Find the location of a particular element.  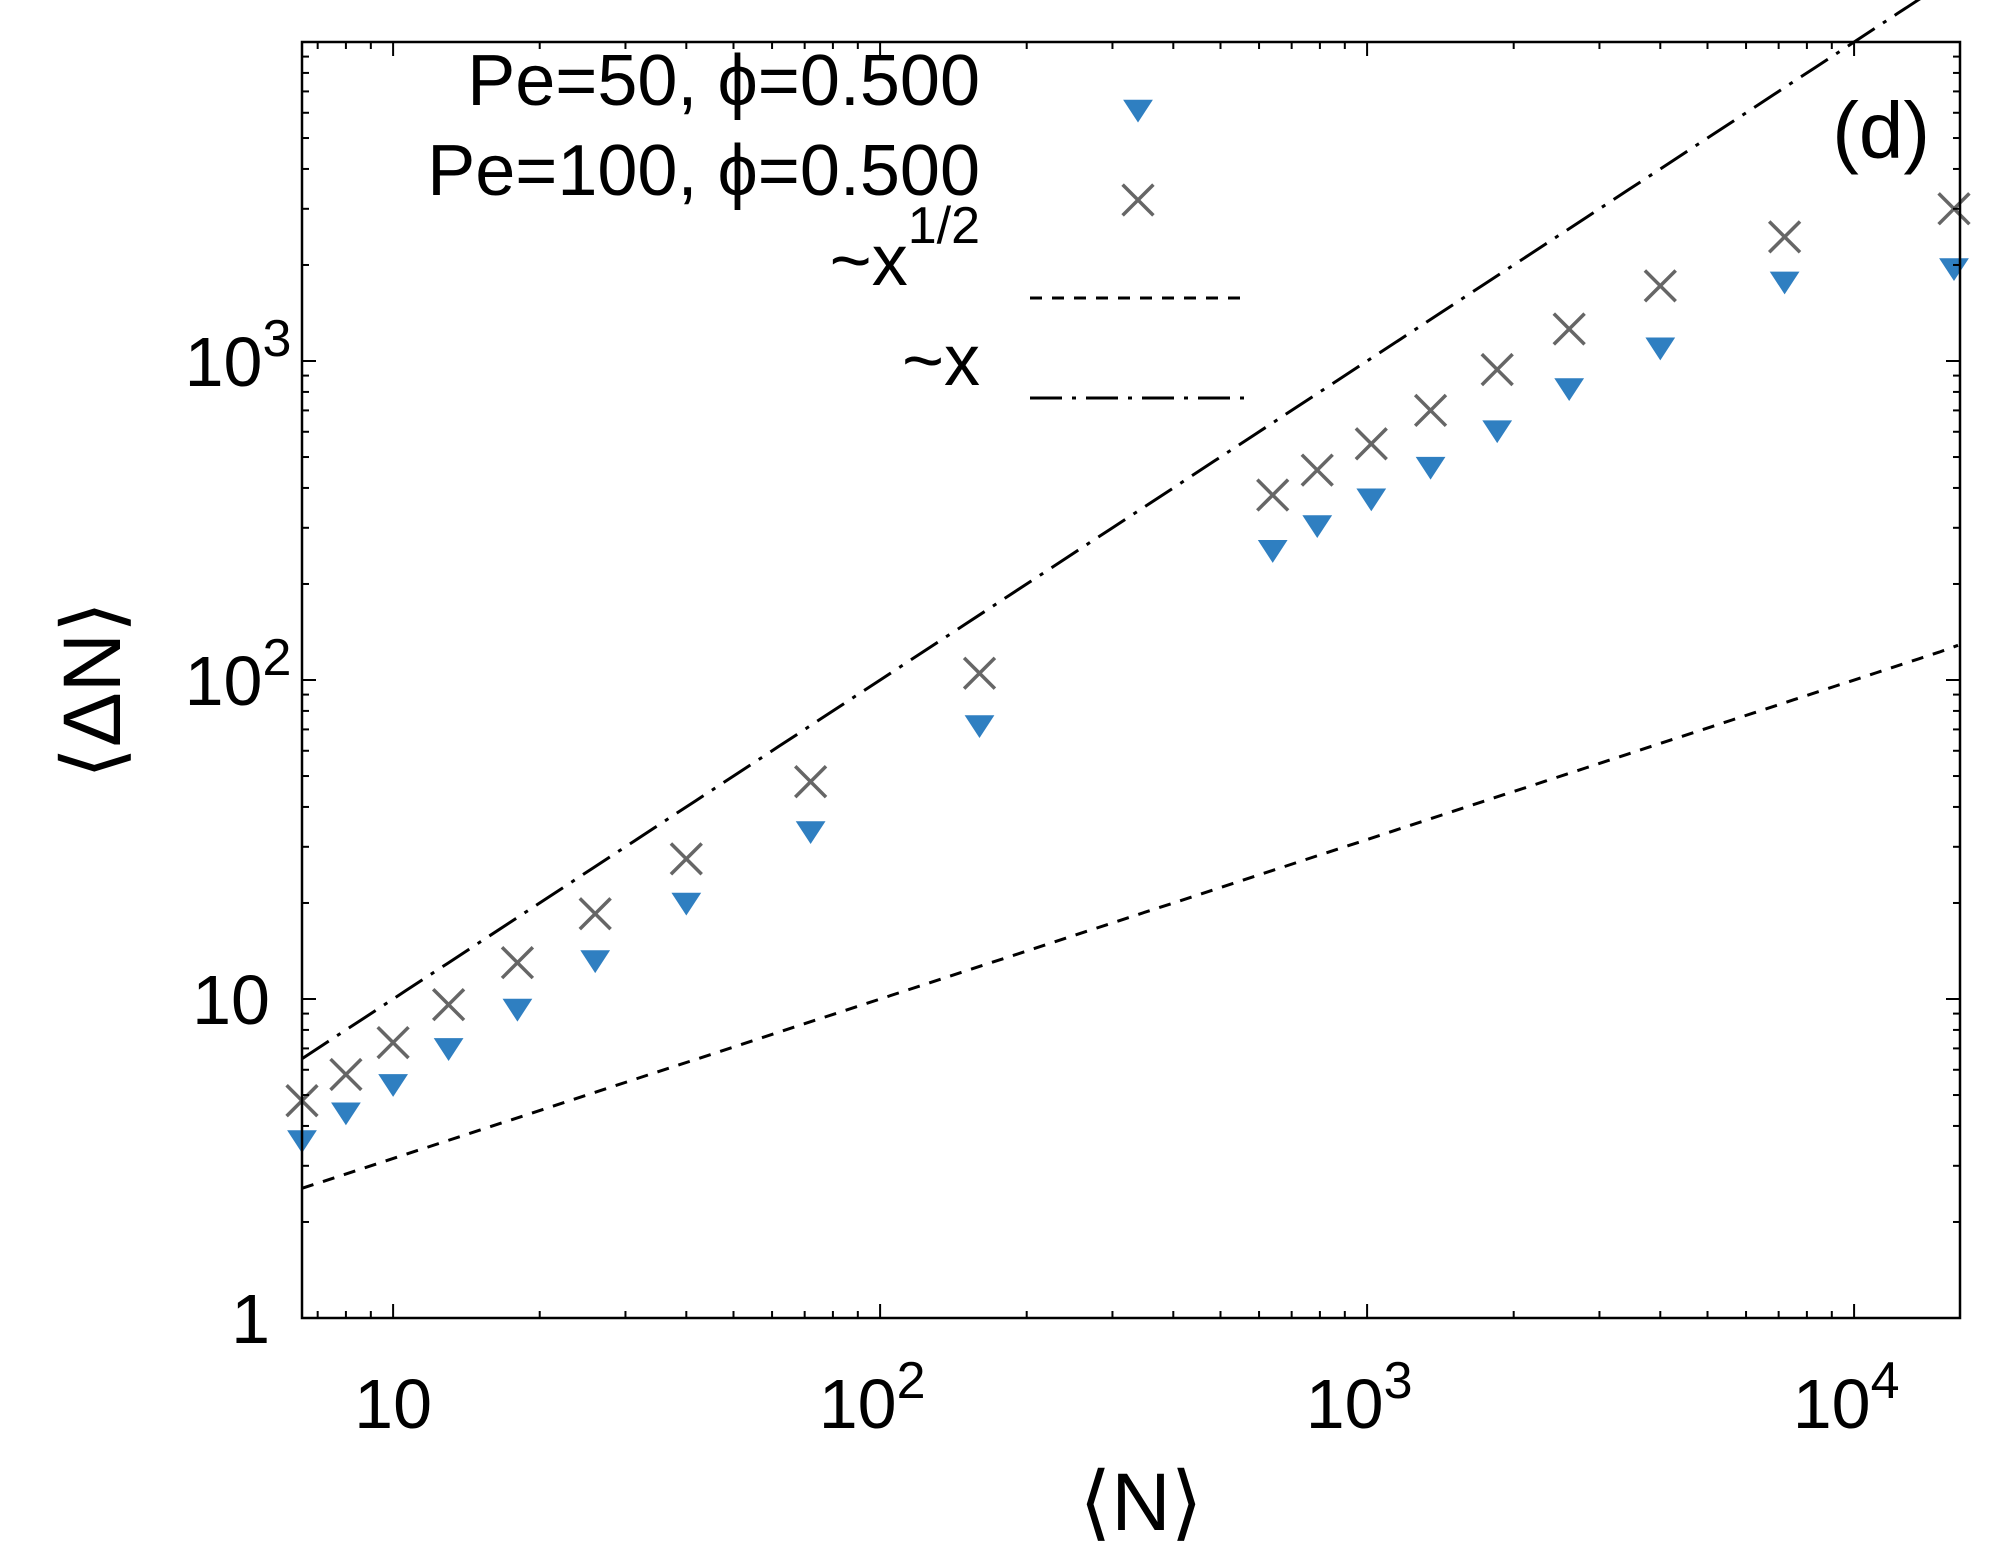

legend-label: ~x1/2 is located at coordinates (905, 249).